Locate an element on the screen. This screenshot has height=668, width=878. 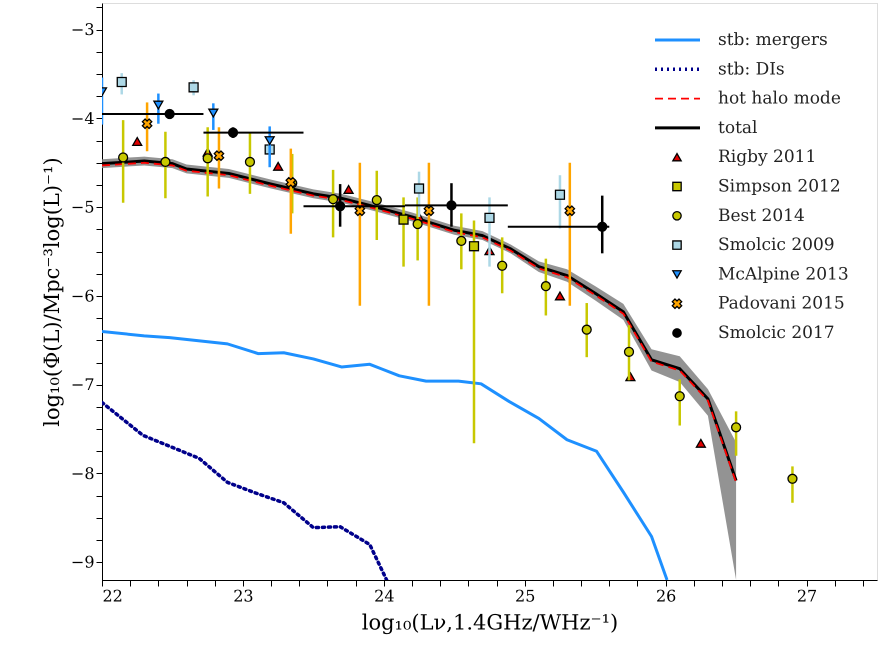
legend-label: Best 2014 is located at coordinates (761, 216).